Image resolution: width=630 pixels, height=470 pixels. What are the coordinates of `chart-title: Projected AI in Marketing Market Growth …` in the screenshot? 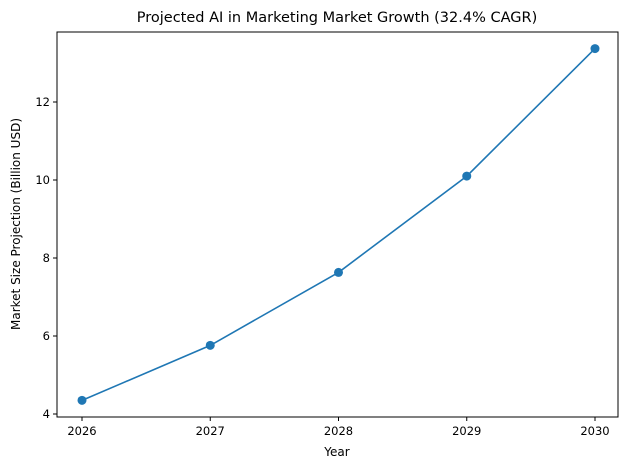 It's located at (337, 18).